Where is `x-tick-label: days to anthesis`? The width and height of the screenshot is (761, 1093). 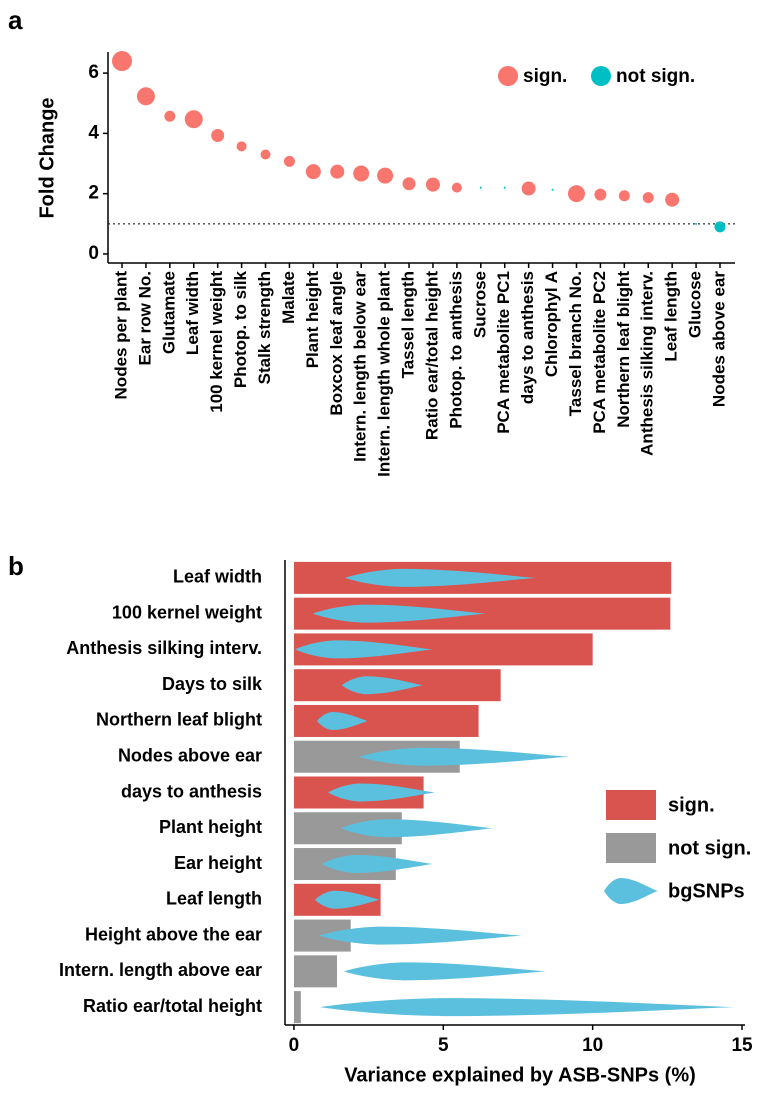 x-tick-label: days to anthesis is located at coordinates (527, 337).